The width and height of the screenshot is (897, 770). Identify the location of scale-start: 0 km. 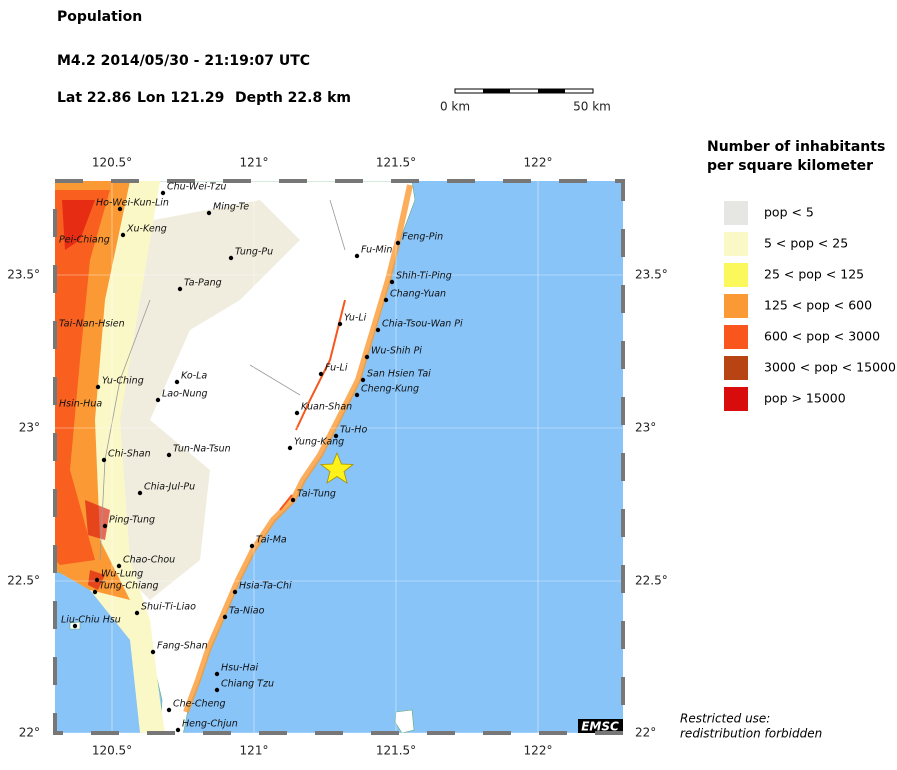
(455, 107).